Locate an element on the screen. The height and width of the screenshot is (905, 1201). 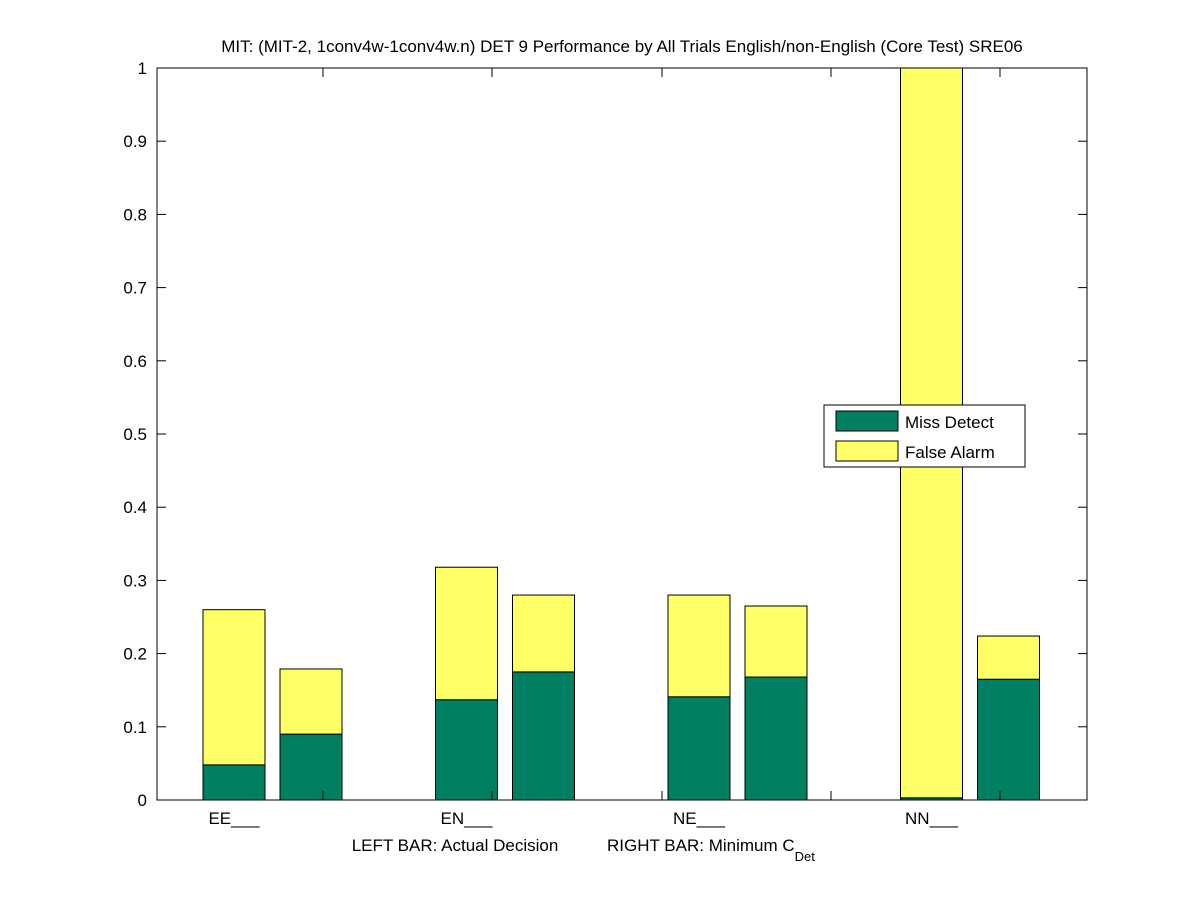
bar-minimum-en-false-alarm is located at coordinates (543, 633).